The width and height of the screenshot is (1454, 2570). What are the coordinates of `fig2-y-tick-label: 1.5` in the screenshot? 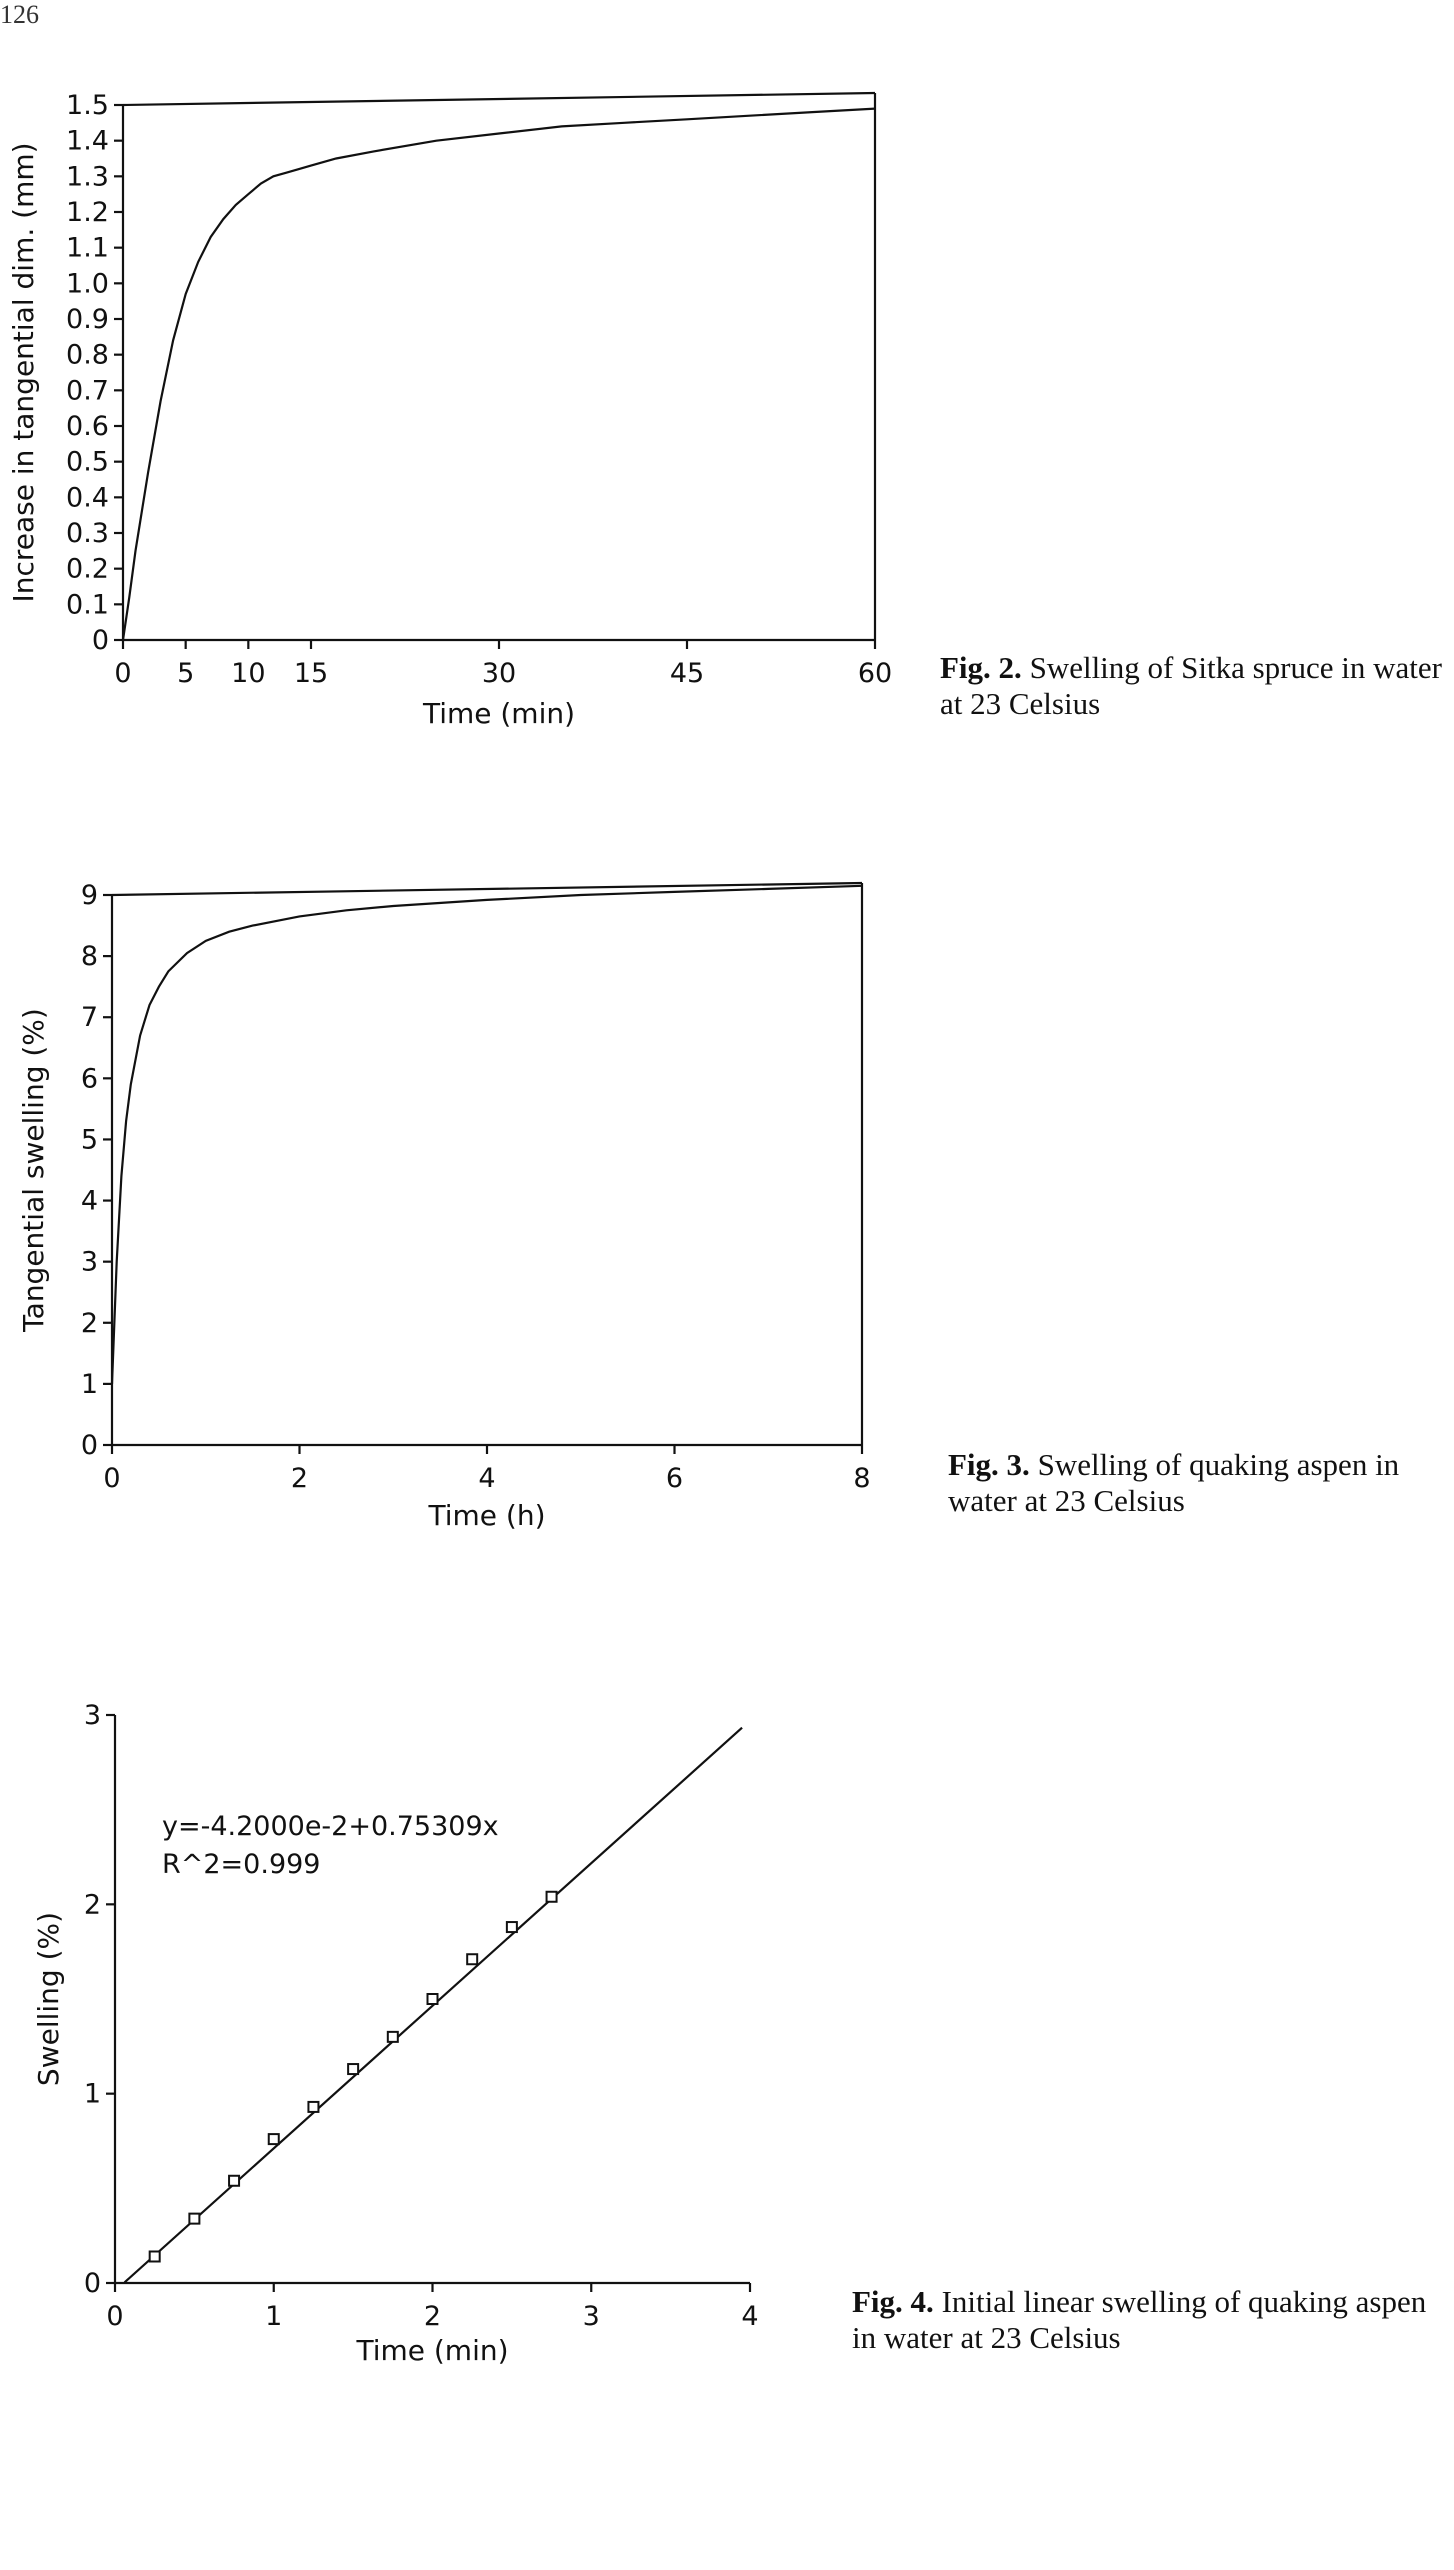 It's located at (87, 105).